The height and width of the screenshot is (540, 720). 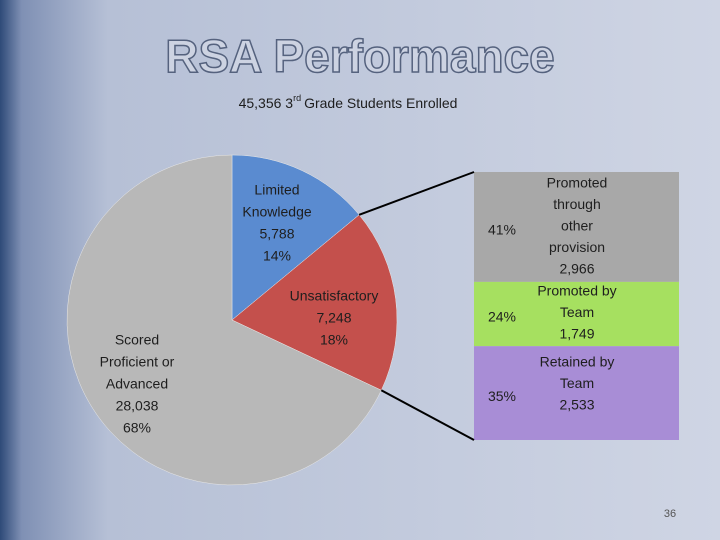 I want to click on slice-label: Advanced, so click(x=137, y=384).